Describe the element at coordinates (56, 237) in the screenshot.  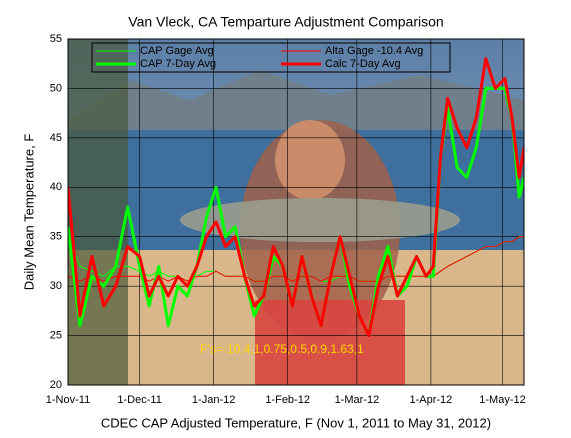
I see `y-tick-label: 35` at that location.